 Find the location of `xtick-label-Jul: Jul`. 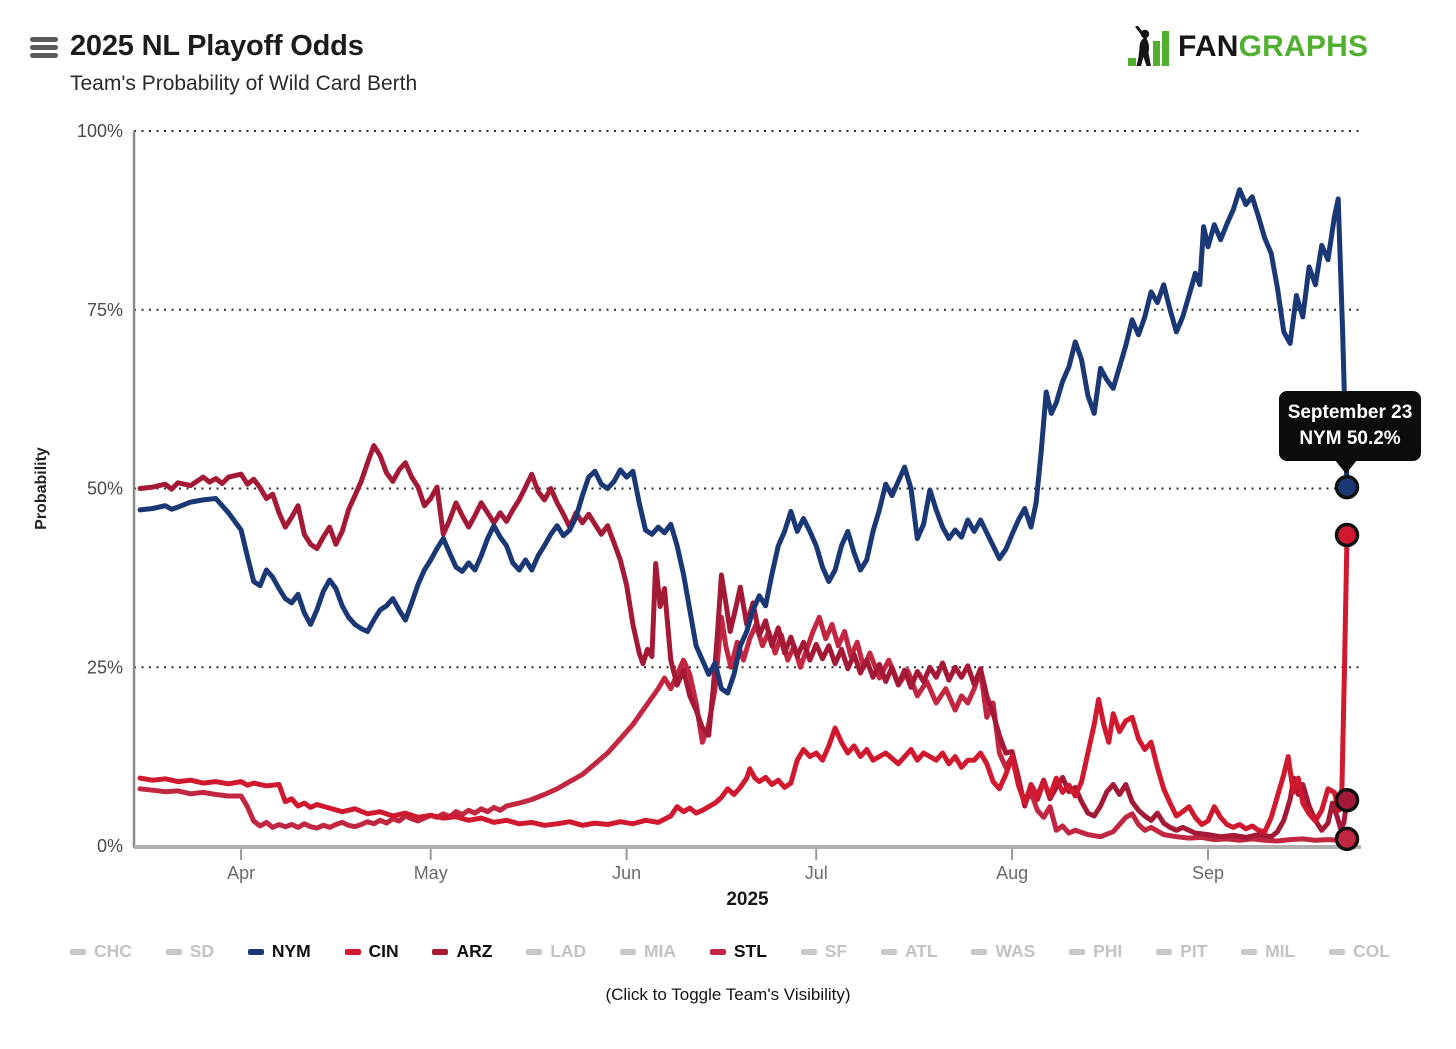

xtick-label-Jul: Jul is located at coordinates (816, 873).